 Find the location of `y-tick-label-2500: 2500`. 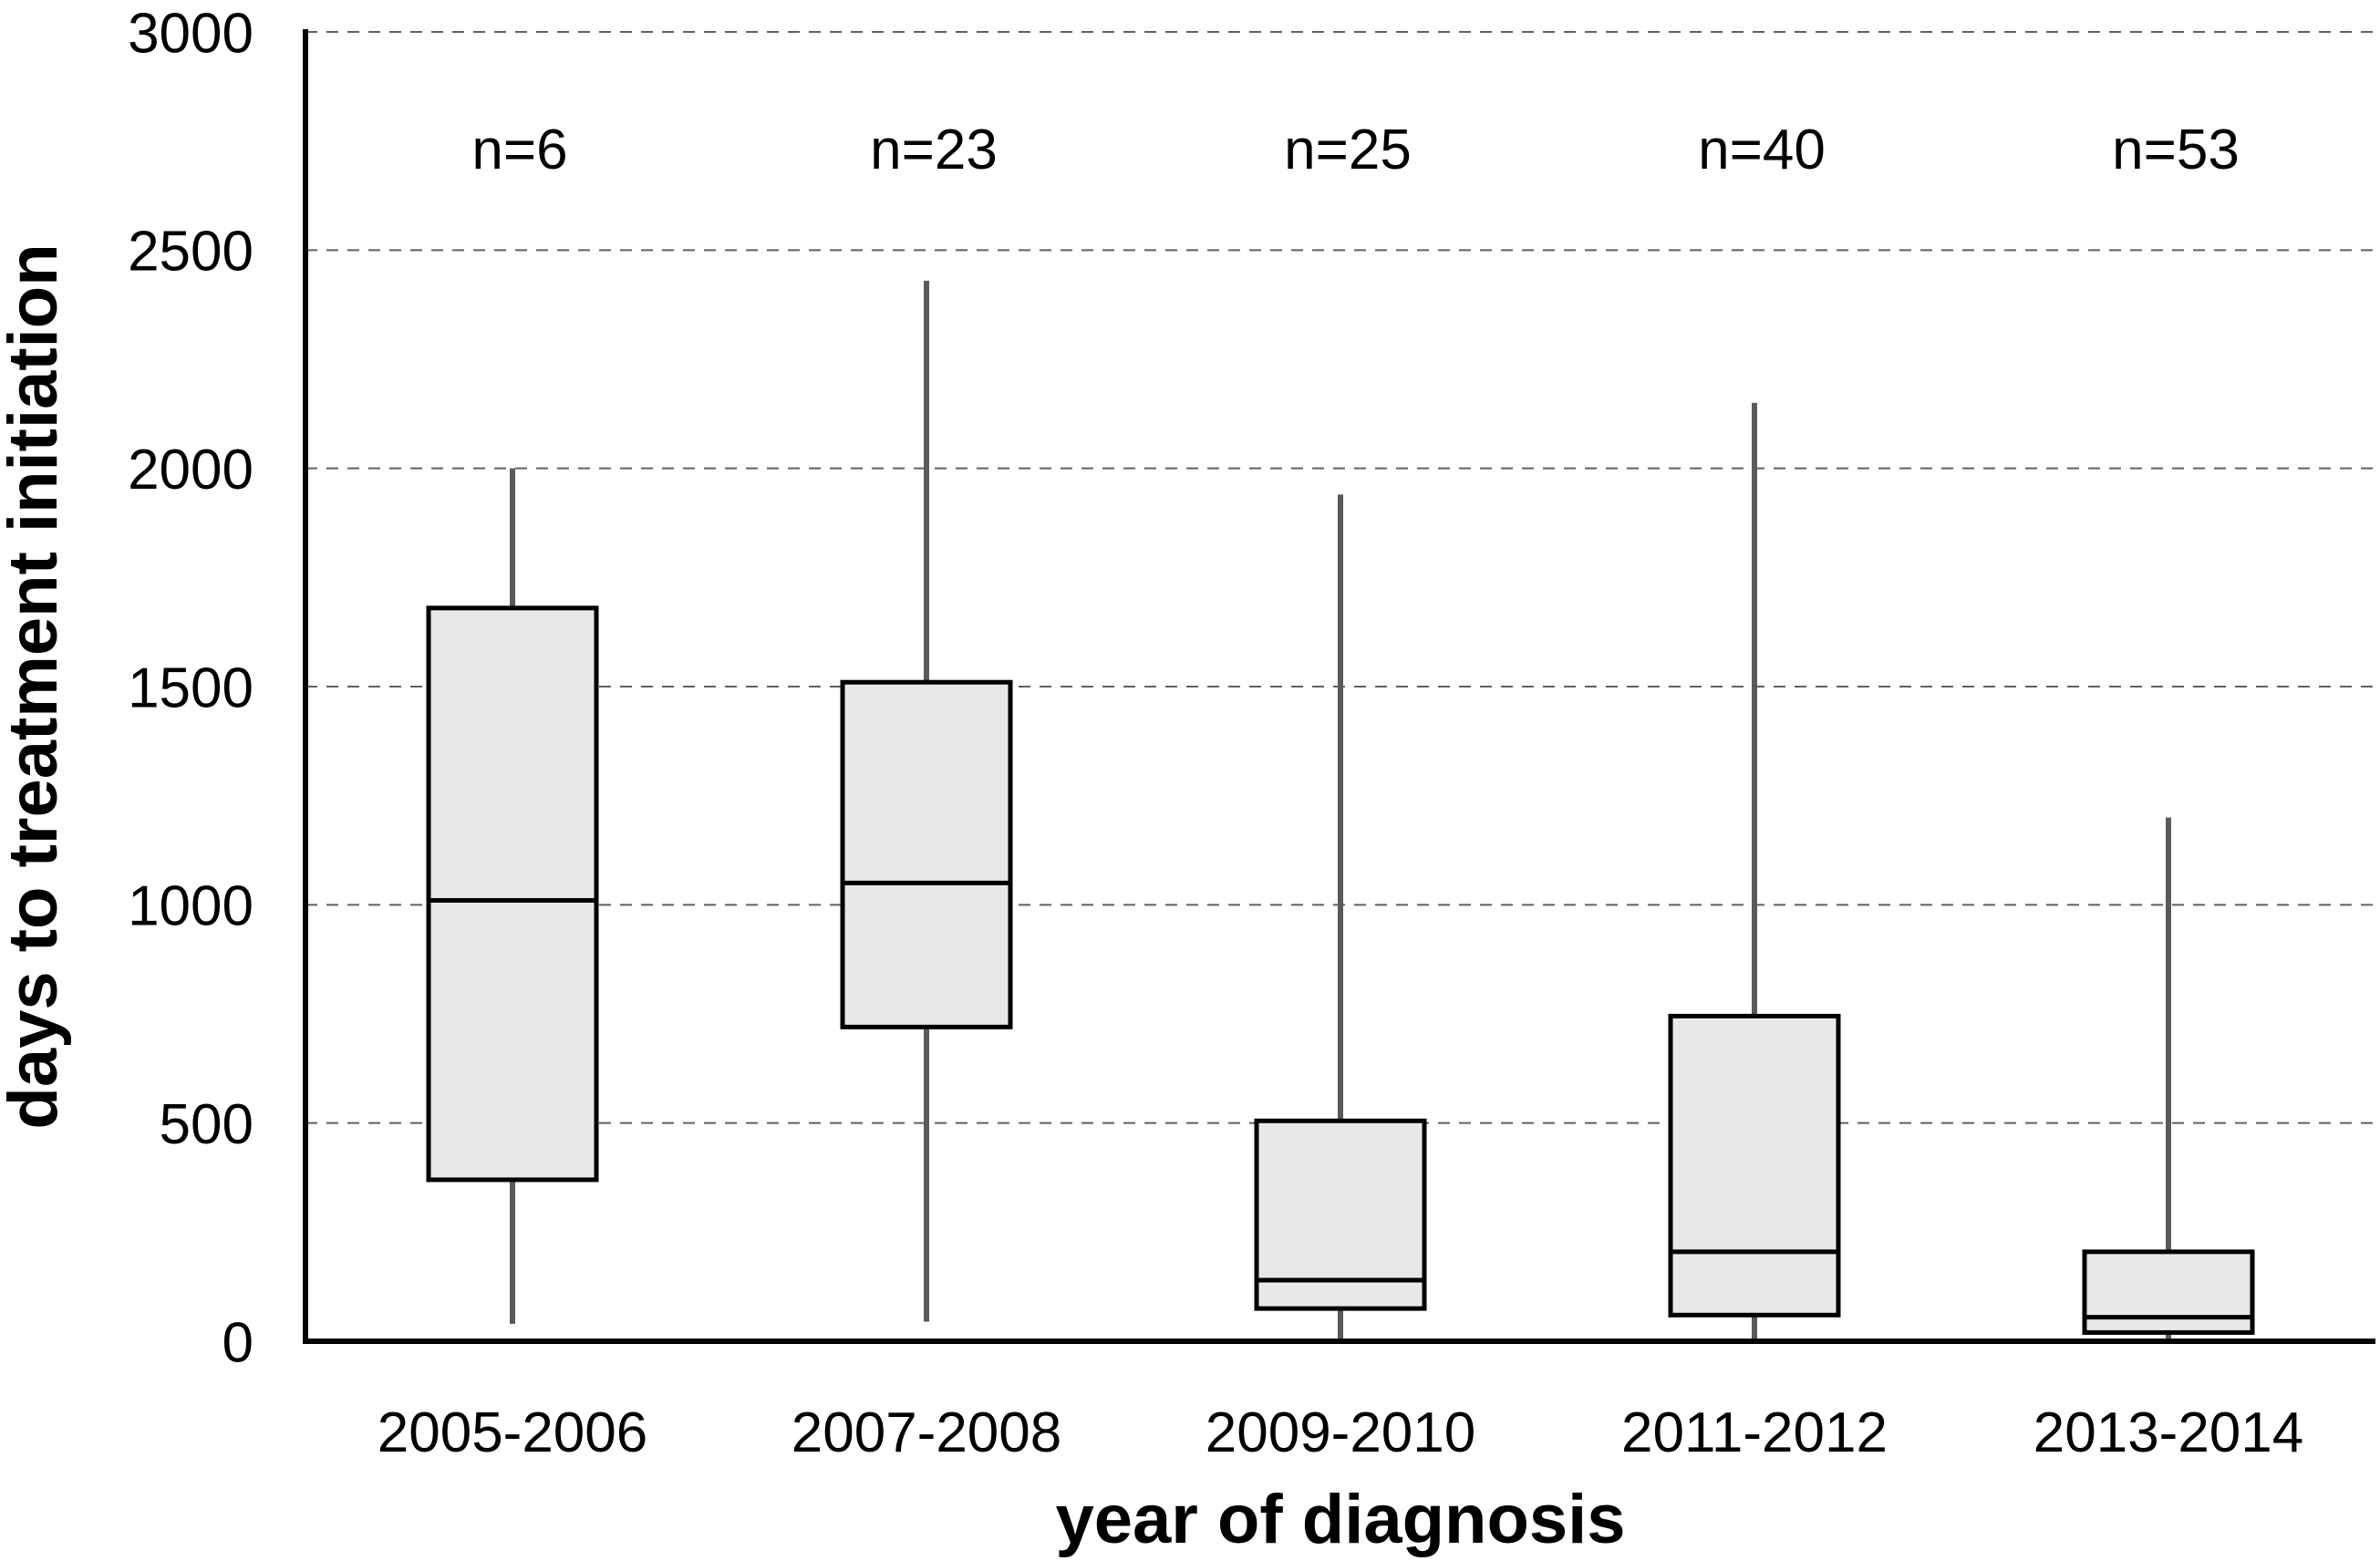

y-tick-label-2500: 2500 is located at coordinates (191, 253).